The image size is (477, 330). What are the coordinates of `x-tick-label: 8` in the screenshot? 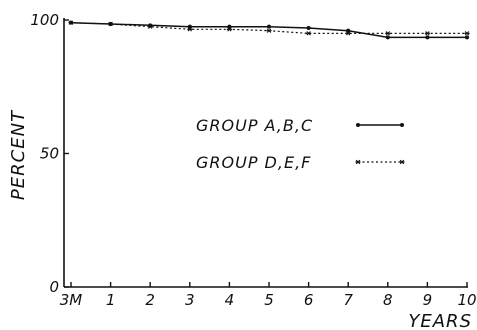 It's located at (388, 300).